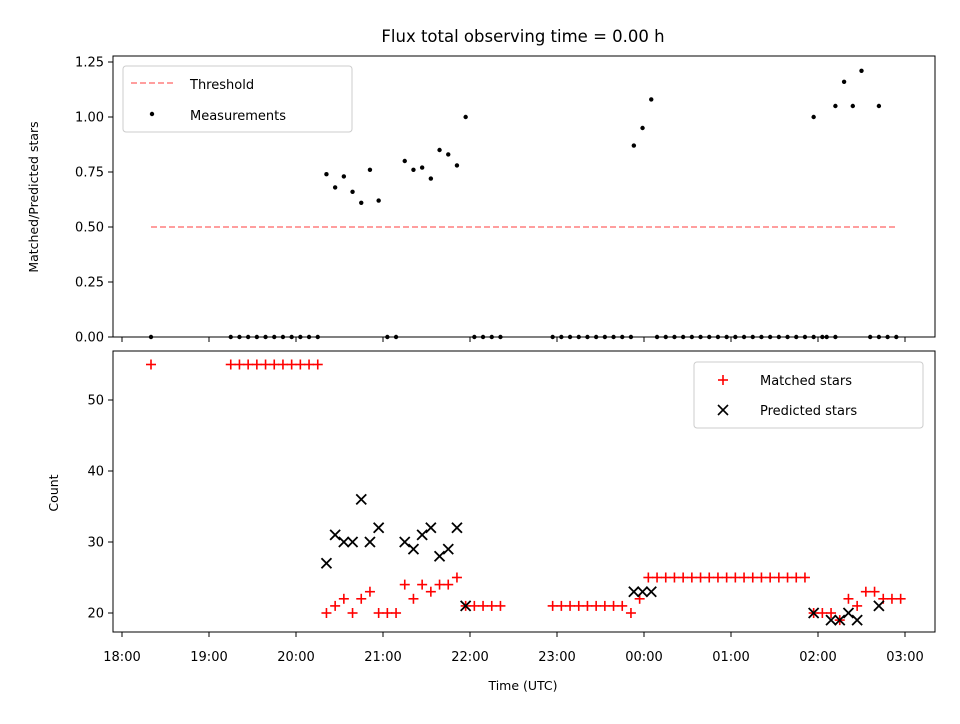 The height and width of the screenshot is (724, 960). What do you see at coordinates (237, 99) in the screenshot?
I see `top-legend: Threshold Measurements` at bounding box center [237, 99].